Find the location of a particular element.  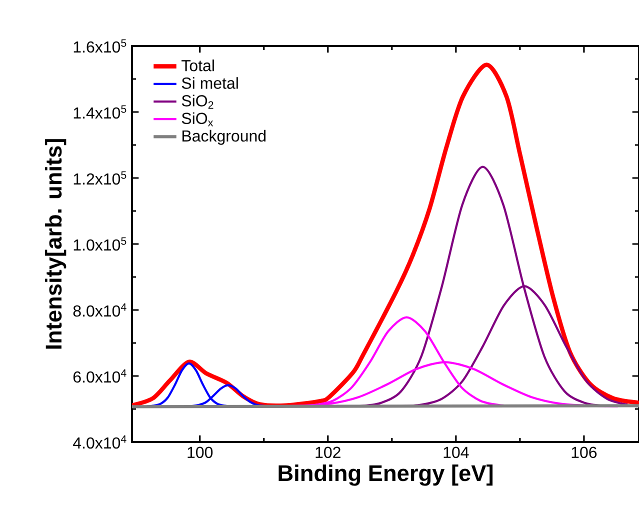

legend-label: SiO$_{x}$ is located at coordinates (198, 119).